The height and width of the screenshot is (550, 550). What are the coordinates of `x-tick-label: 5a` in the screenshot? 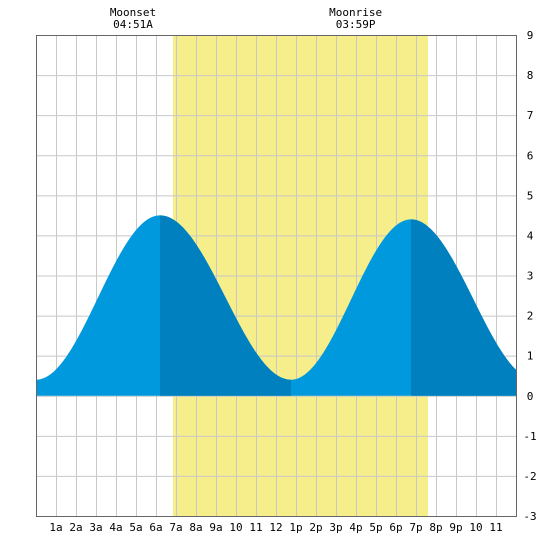 It's located at (135, 527).